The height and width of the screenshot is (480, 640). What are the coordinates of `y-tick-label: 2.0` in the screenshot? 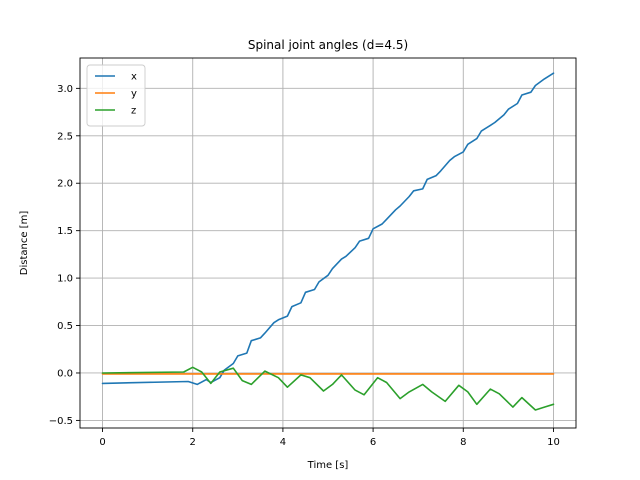 It's located at (65, 184).